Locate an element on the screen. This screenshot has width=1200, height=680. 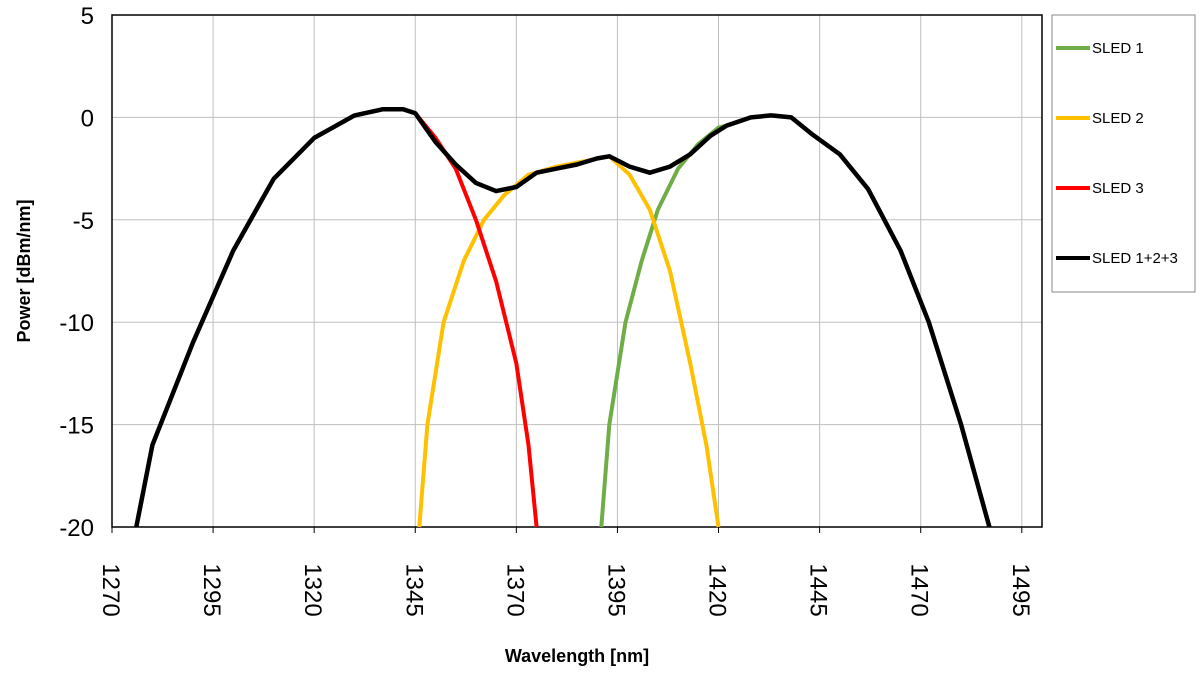
y-axis-title: Power [dBm/nm] is located at coordinates (24, 270).